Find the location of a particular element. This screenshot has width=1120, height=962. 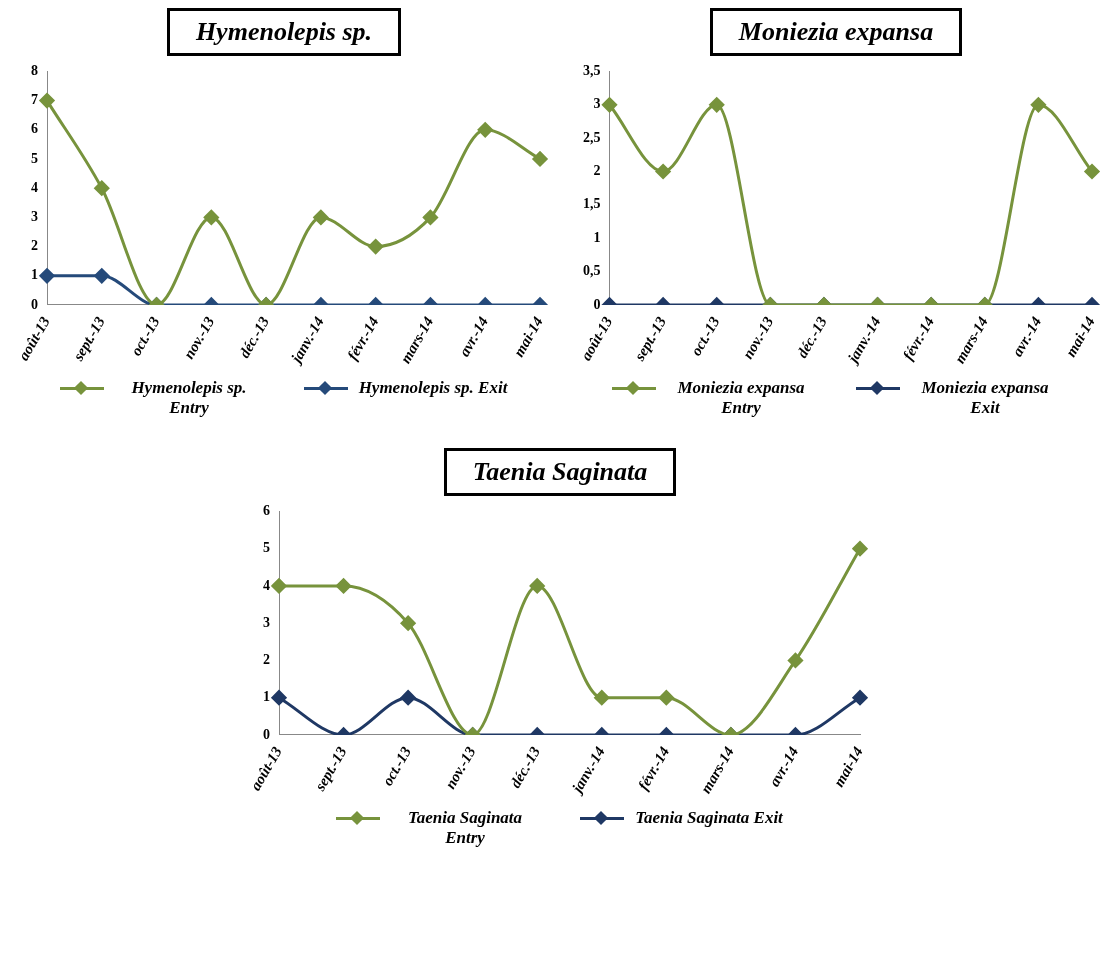

legend-label: Hymenolepis sp. Exit is located at coordinates (433, 388).